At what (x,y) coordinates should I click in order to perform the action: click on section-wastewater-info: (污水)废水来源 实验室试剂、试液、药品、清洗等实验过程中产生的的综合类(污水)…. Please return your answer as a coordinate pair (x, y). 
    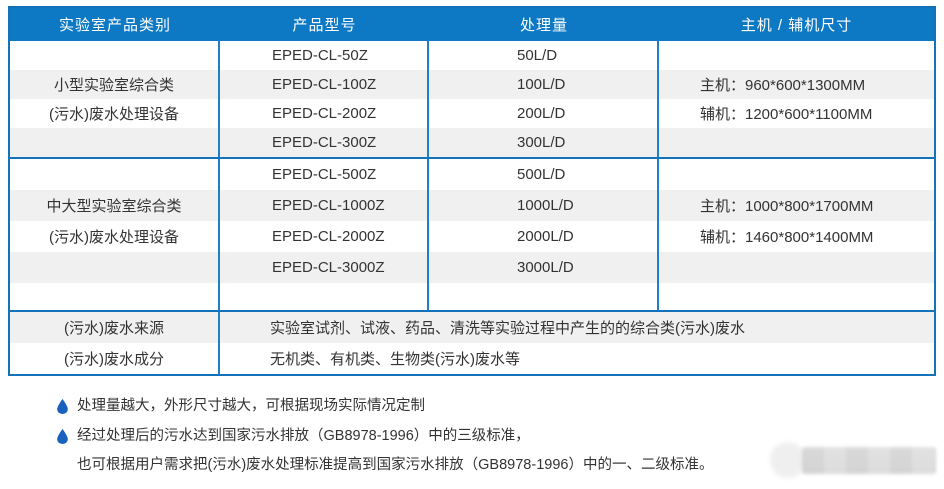
    Looking at the image, I should click on (472, 342).